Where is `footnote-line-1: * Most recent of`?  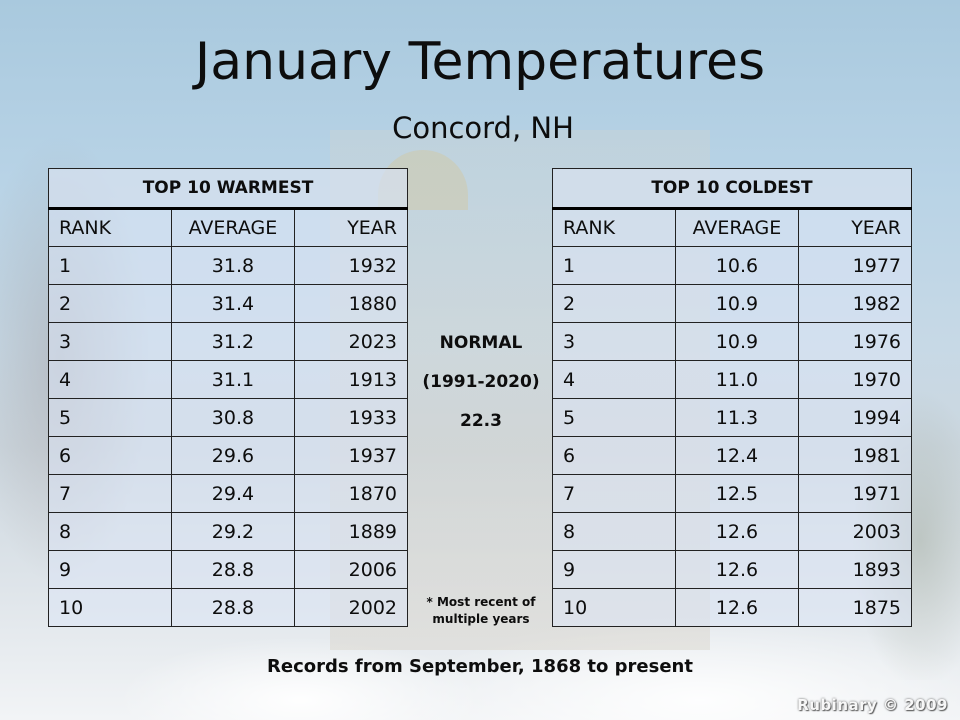 footnote-line-1: * Most recent of is located at coordinates (481, 602).